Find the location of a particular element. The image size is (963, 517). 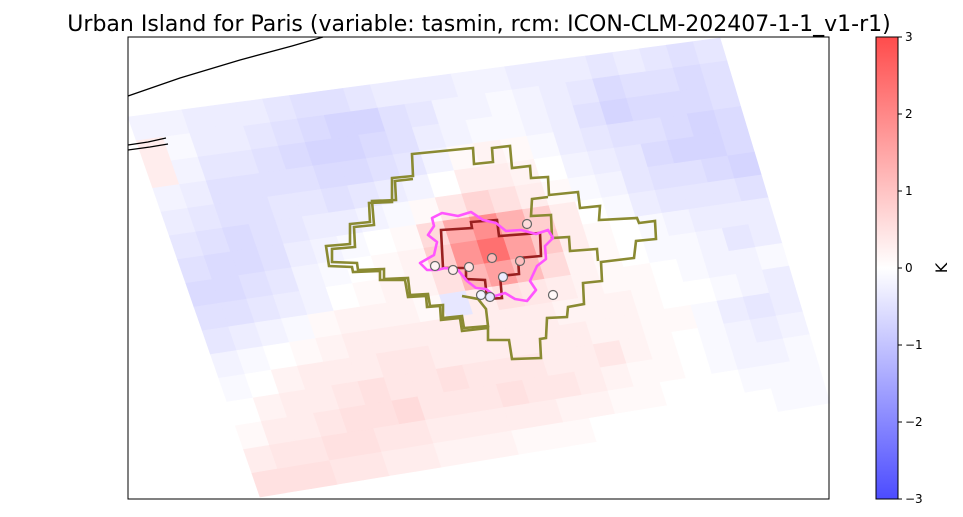

rural-ring-outline is located at coordinates (491, 252).